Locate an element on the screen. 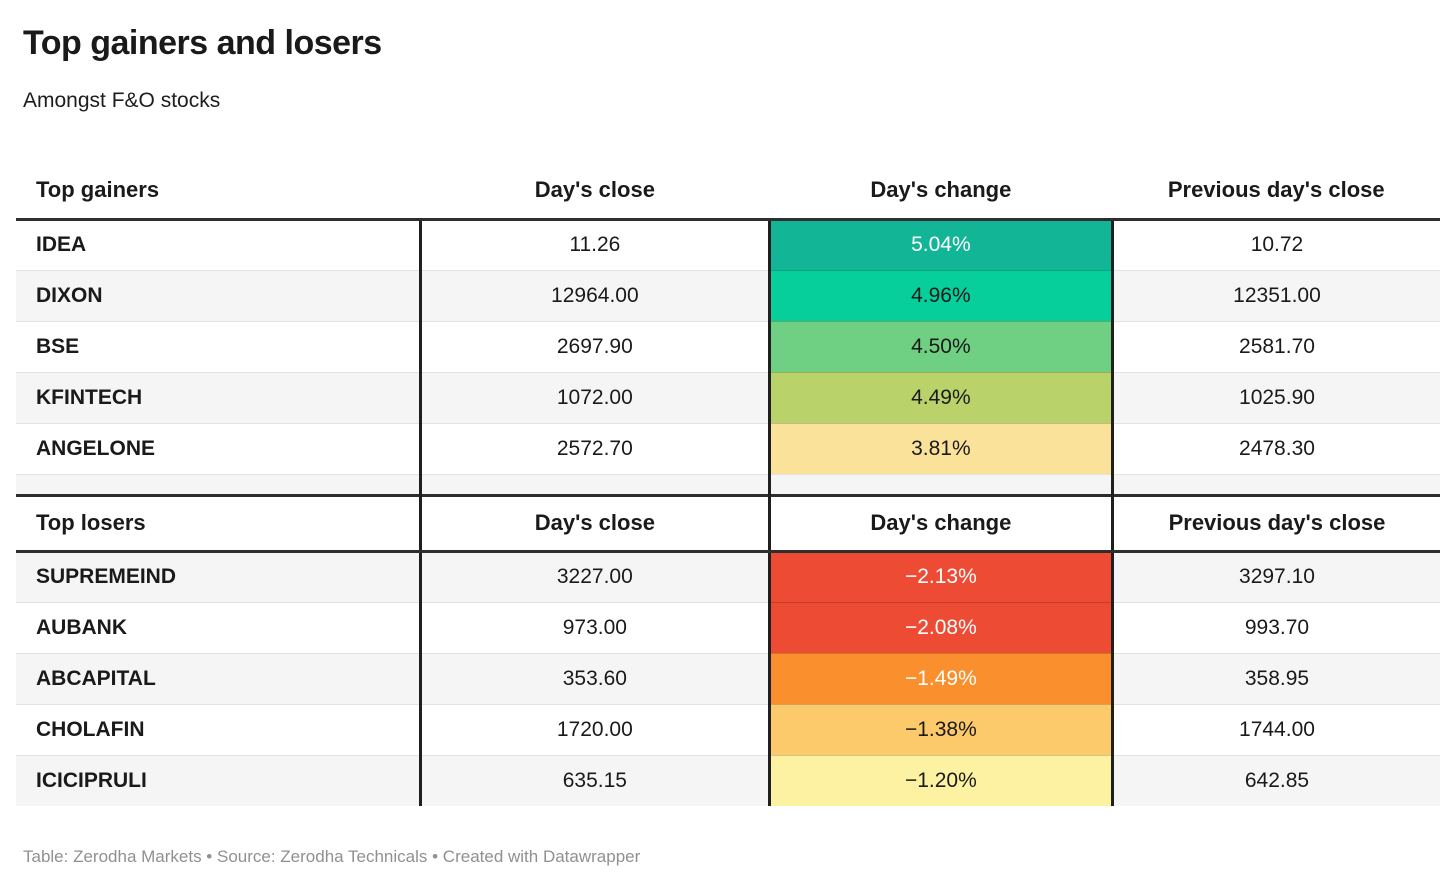  days-close-value: 3227.00 is located at coordinates (594, 576).